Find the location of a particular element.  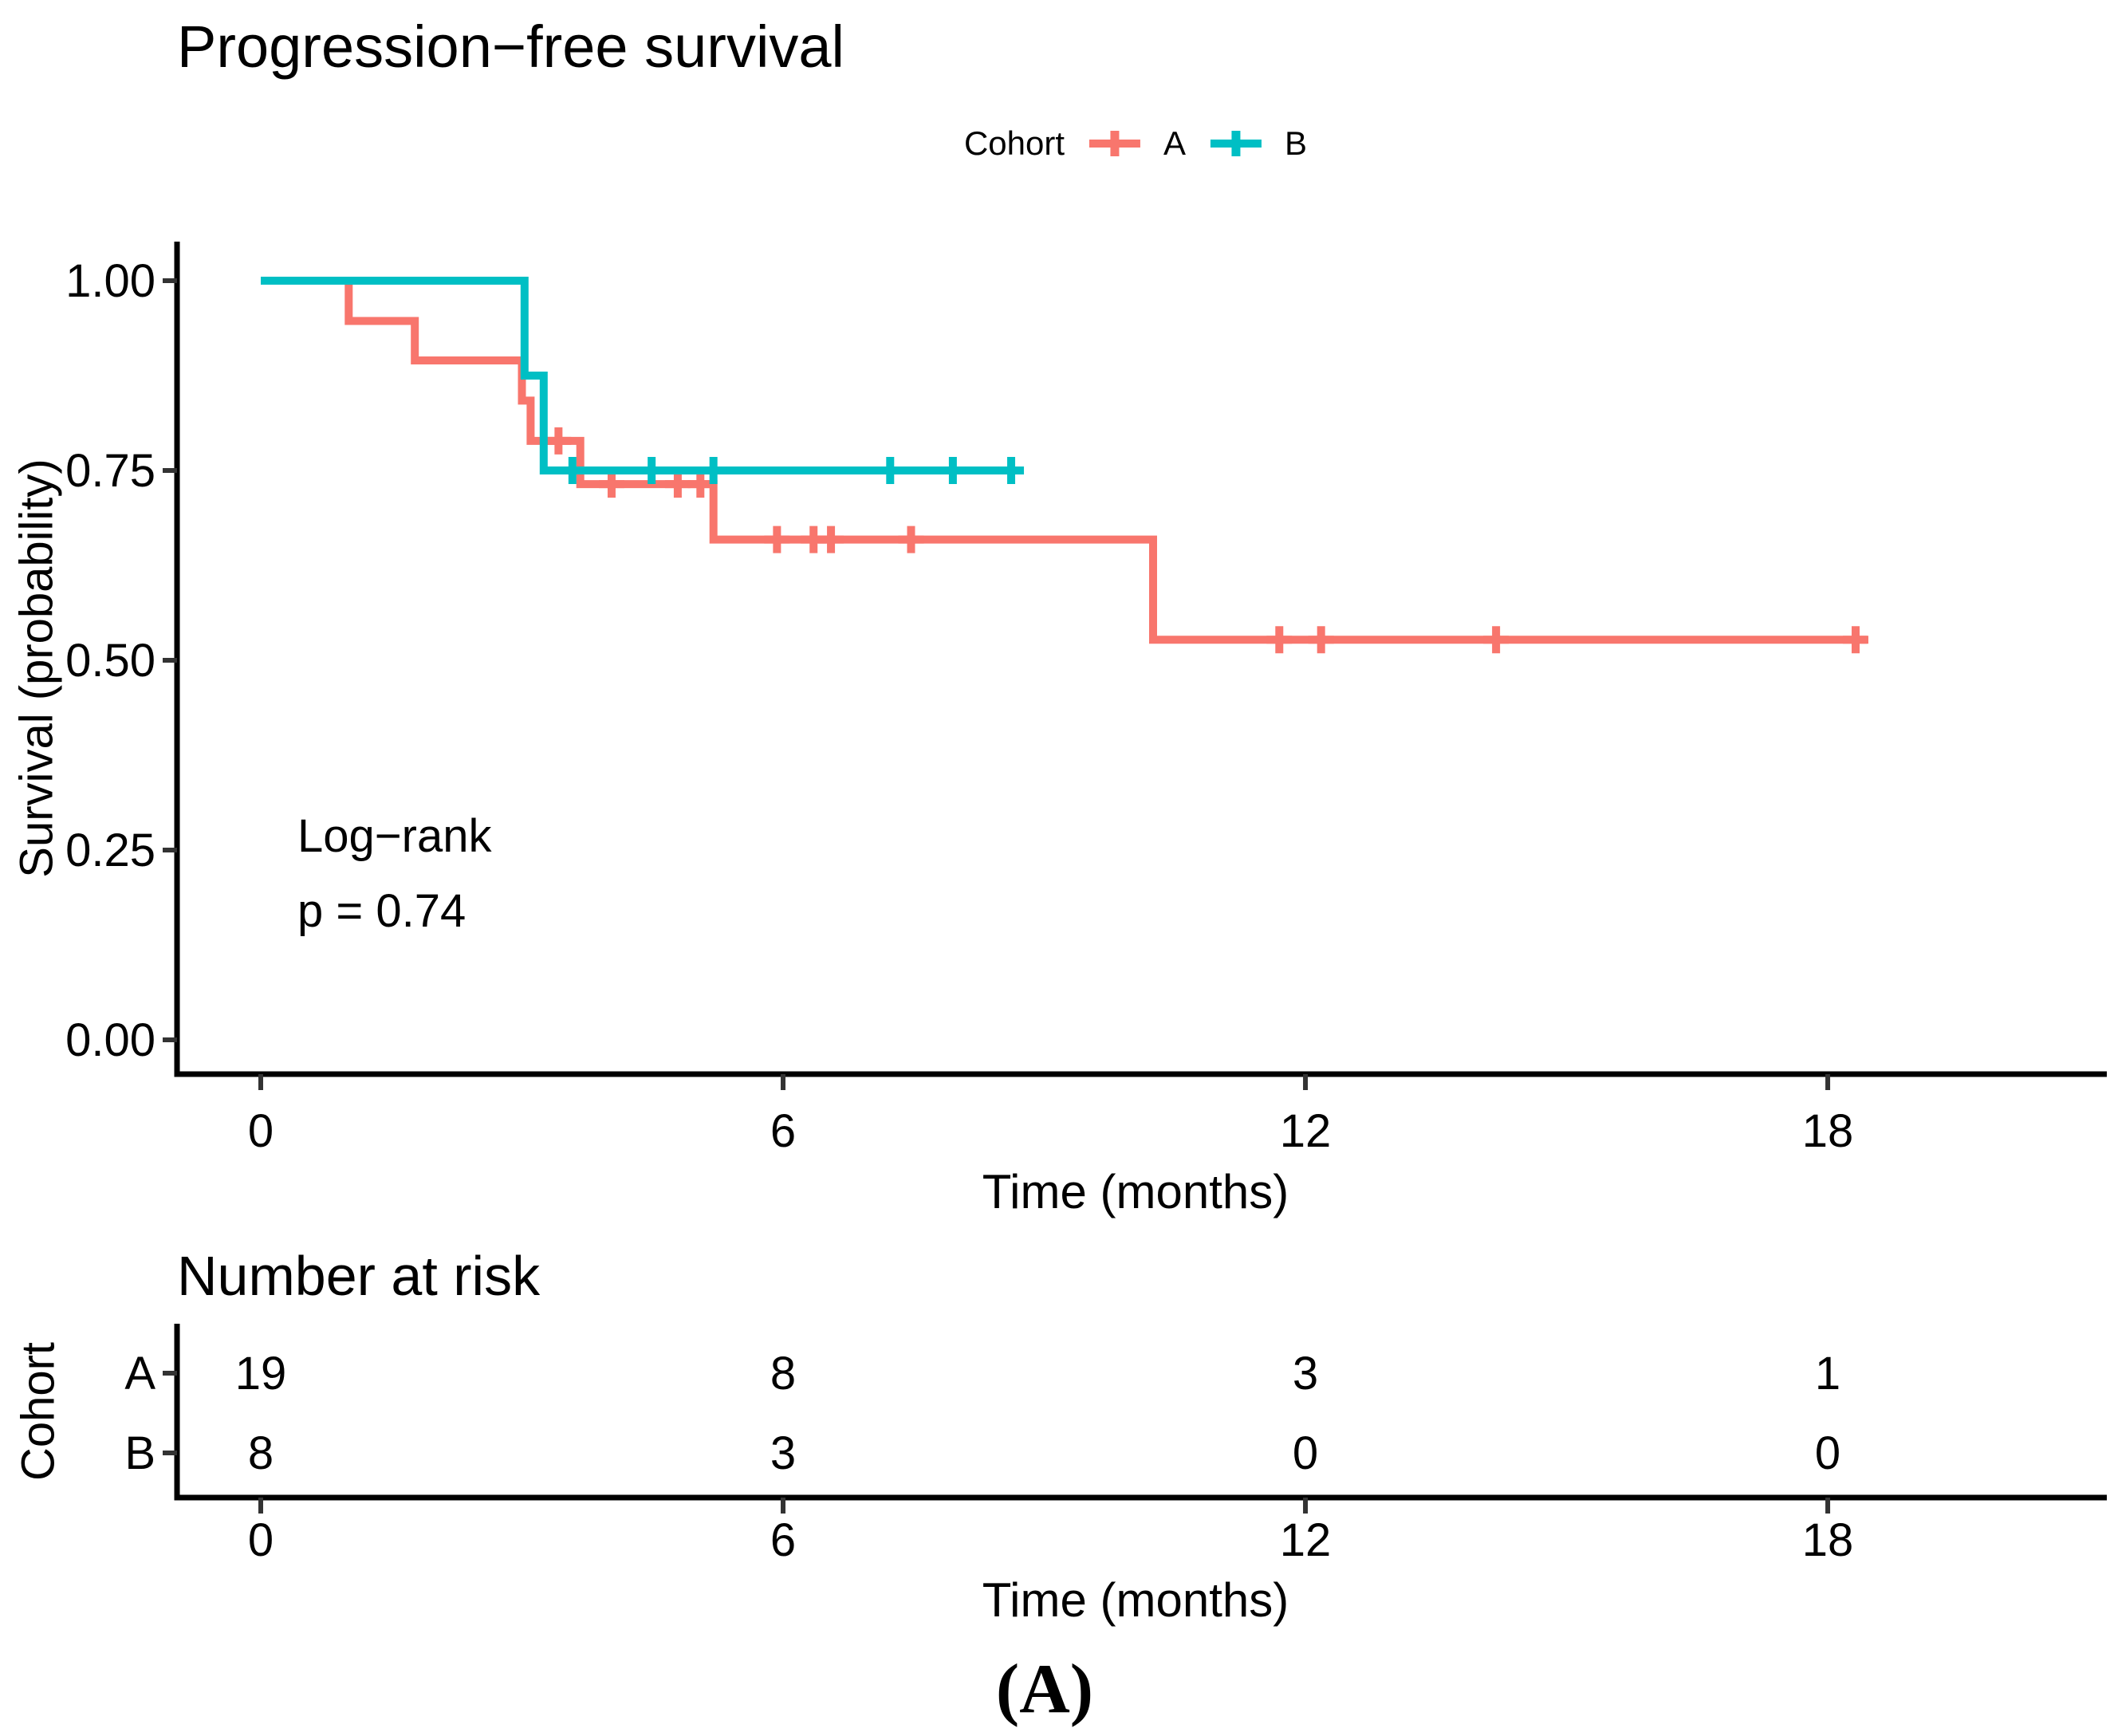

main-x-tick-label: 18 is located at coordinates (1828, 1131).